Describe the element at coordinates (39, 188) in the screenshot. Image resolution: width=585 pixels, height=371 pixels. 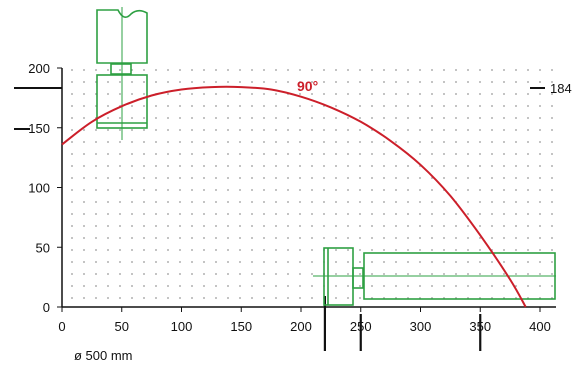
I see `y-tick-label: 100` at that location.